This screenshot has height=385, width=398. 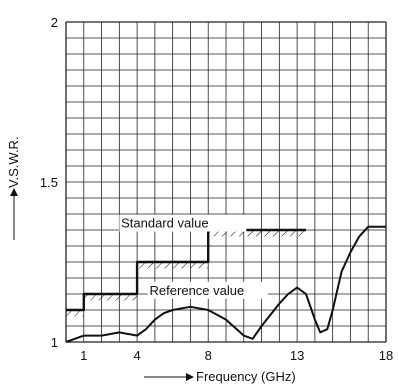 I want to click on x-tick-label: 18, so click(x=386, y=355).